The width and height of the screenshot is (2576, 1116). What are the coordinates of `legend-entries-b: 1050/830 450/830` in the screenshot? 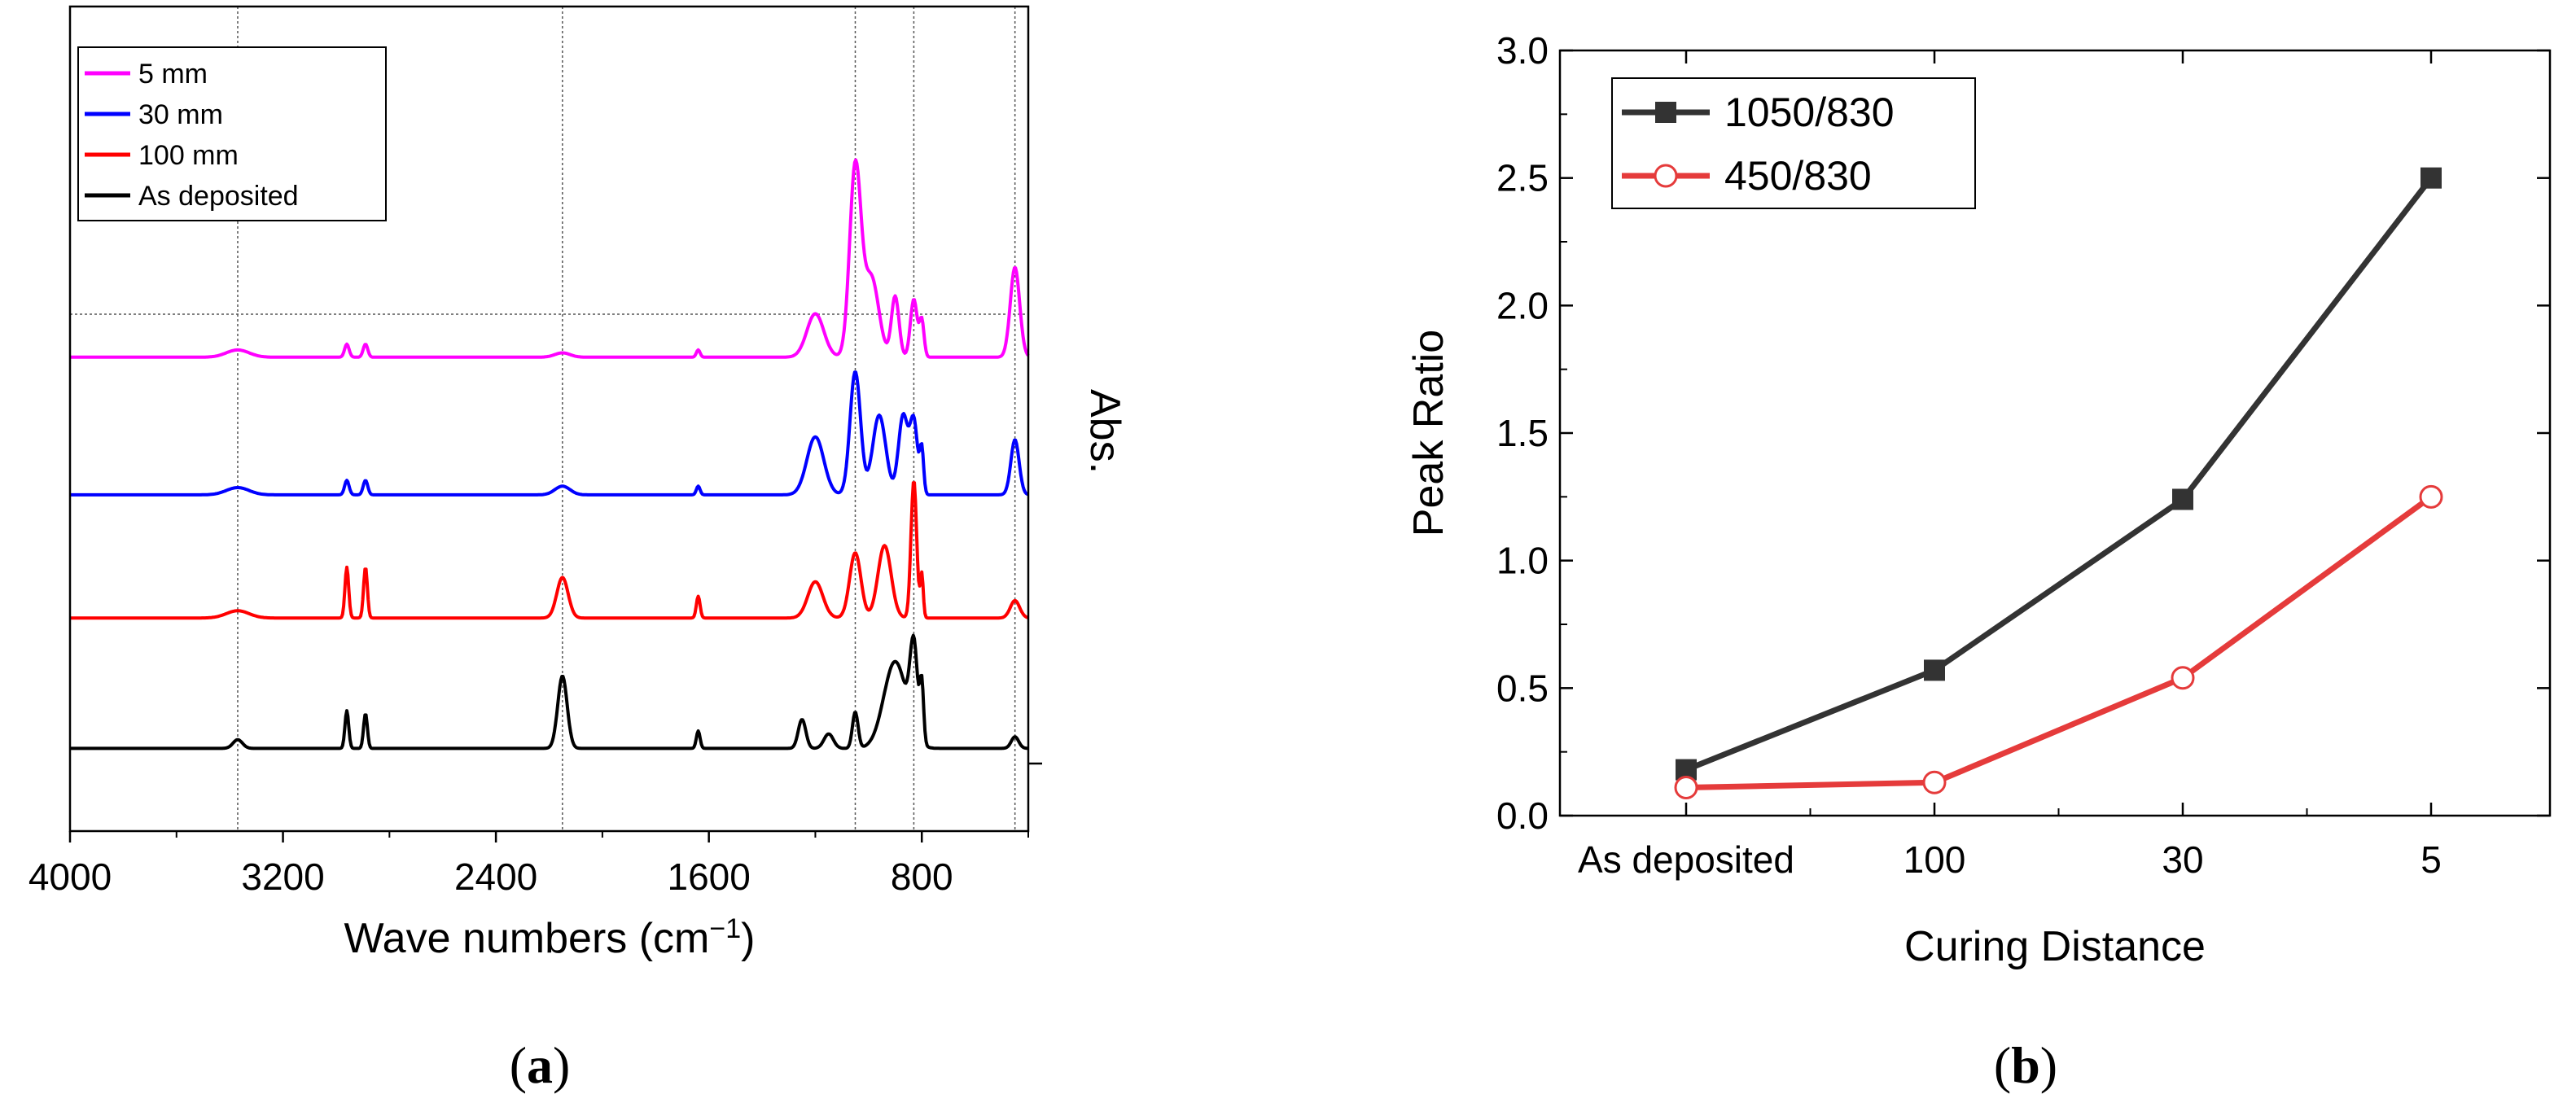 It's located at (1758, 145).